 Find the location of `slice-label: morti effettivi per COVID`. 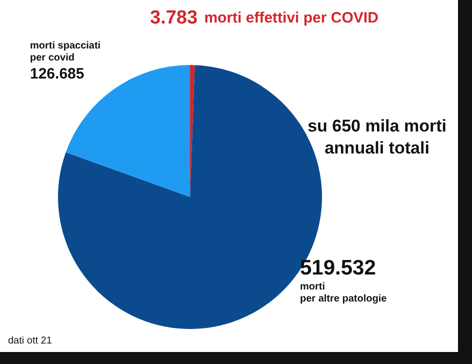

slice-label: morti effettivi per COVID is located at coordinates (291, 18).